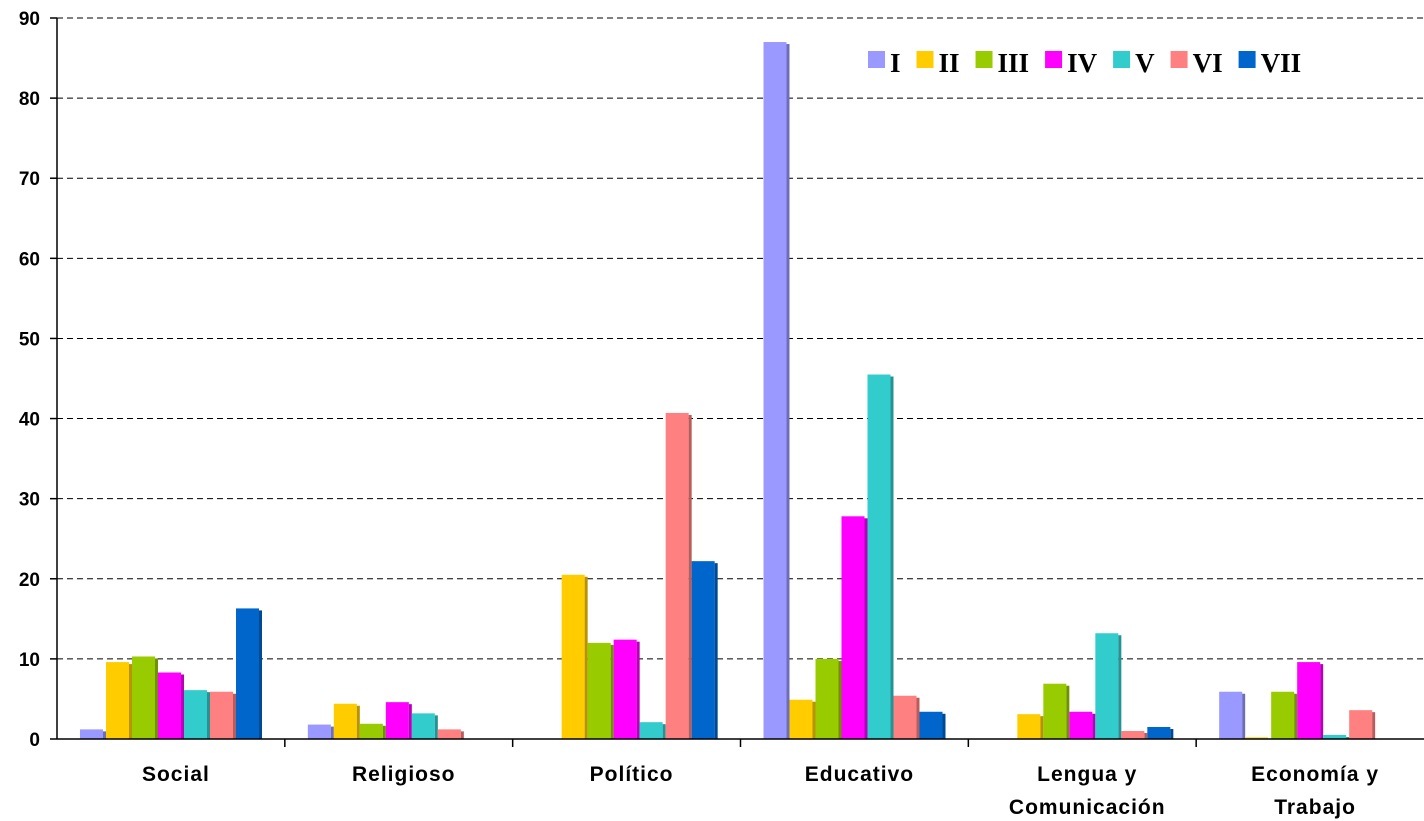 This screenshot has width=1424, height=821. I want to click on y-tick-label: 90, so click(29, 19).